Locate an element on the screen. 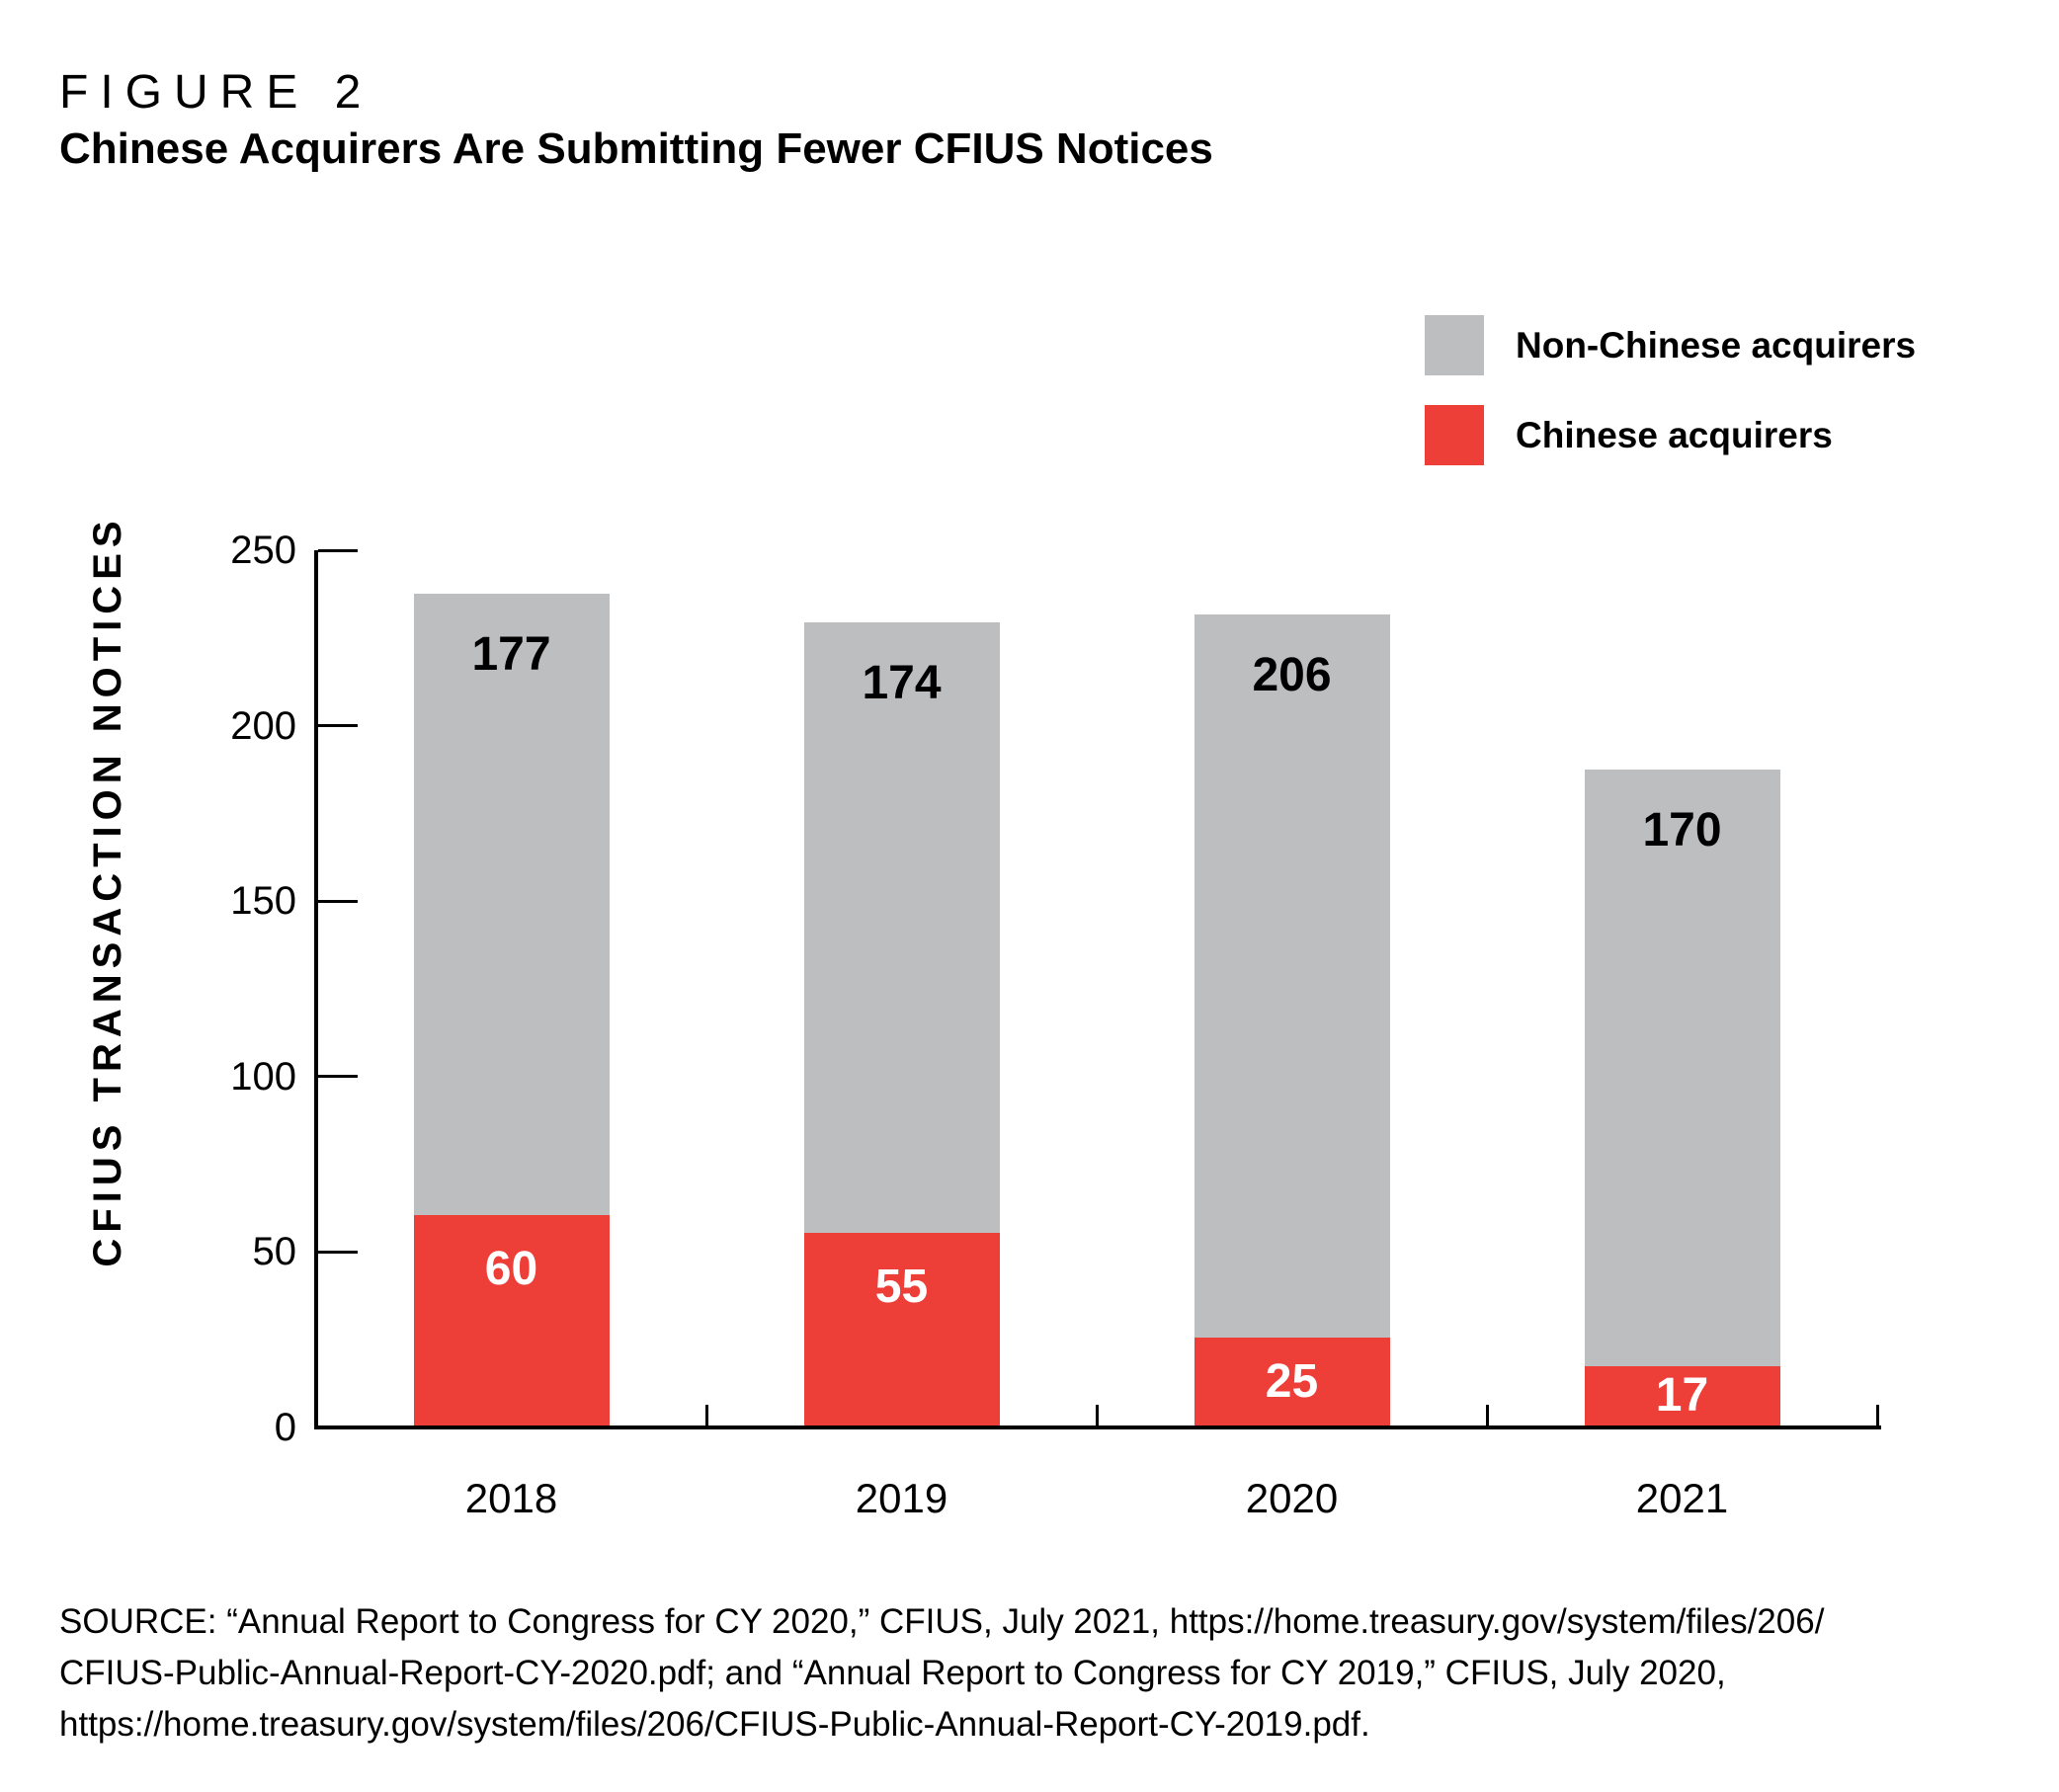 This screenshot has width=2059, height=1792. x-axis-category-label: 2021 is located at coordinates (1682, 1498).